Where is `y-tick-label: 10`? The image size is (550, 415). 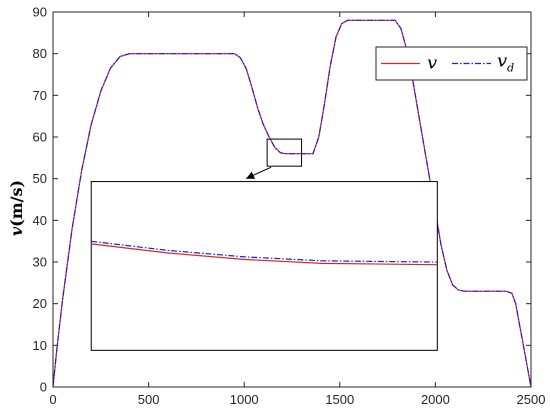 y-tick-label: 10 is located at coordinates (40, 345).